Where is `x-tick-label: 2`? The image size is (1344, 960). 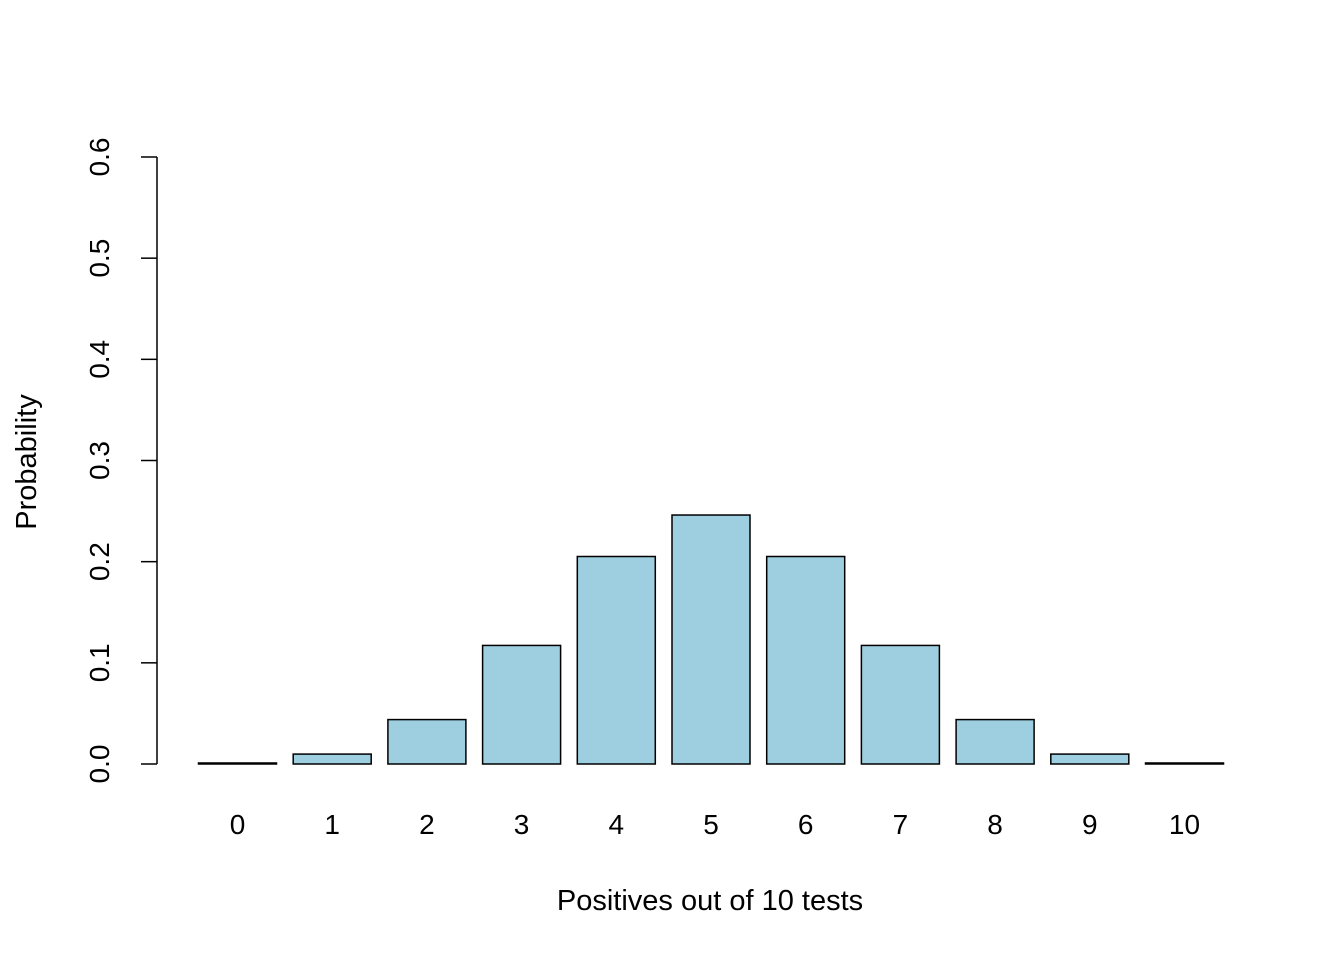
x-tick-label: 2 is located at coordinates (427, 824).